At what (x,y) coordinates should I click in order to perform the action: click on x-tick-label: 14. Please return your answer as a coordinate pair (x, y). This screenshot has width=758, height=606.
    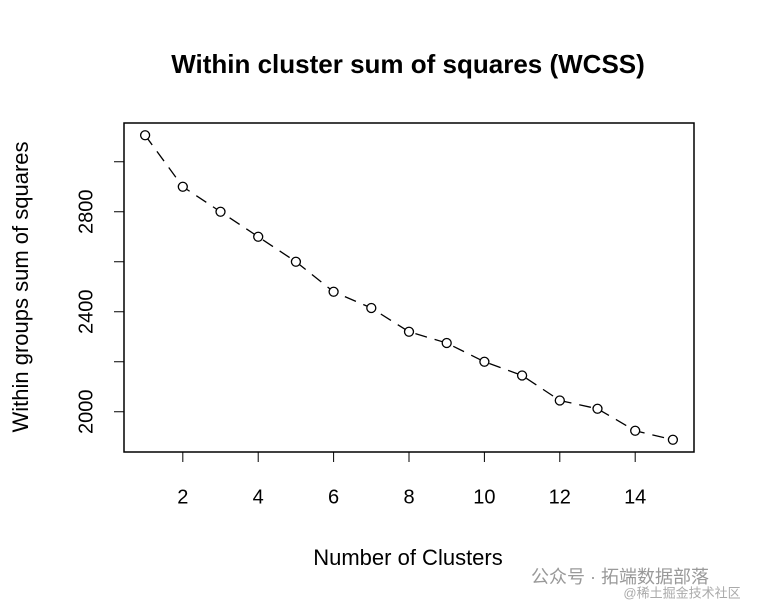
    Looking at the image, I should click on (635, 497).